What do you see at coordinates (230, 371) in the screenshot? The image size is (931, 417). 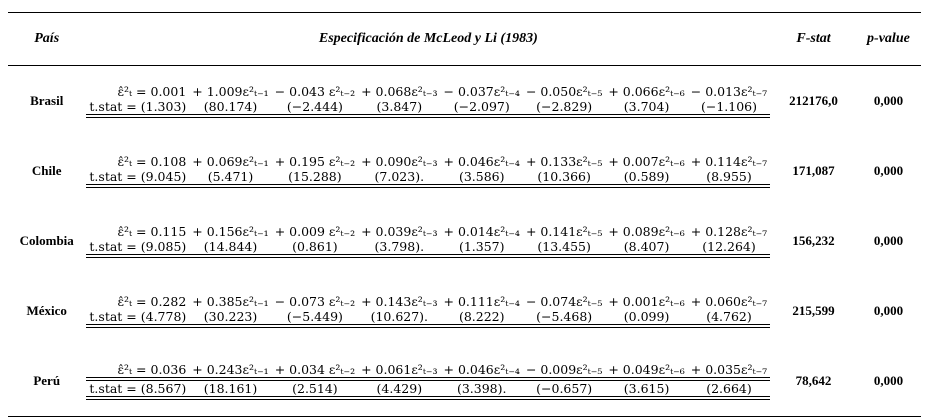 I see `equation-term: + 0.243ε²ₜ₋₁` at bounding box center [230, 371].